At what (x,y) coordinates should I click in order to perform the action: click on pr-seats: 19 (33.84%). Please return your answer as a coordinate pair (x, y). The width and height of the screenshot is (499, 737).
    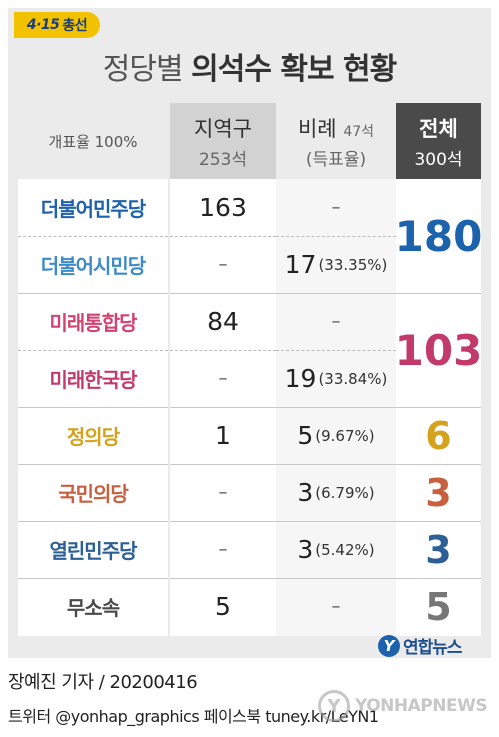
    Looking at the image, I should click on (336, 378).